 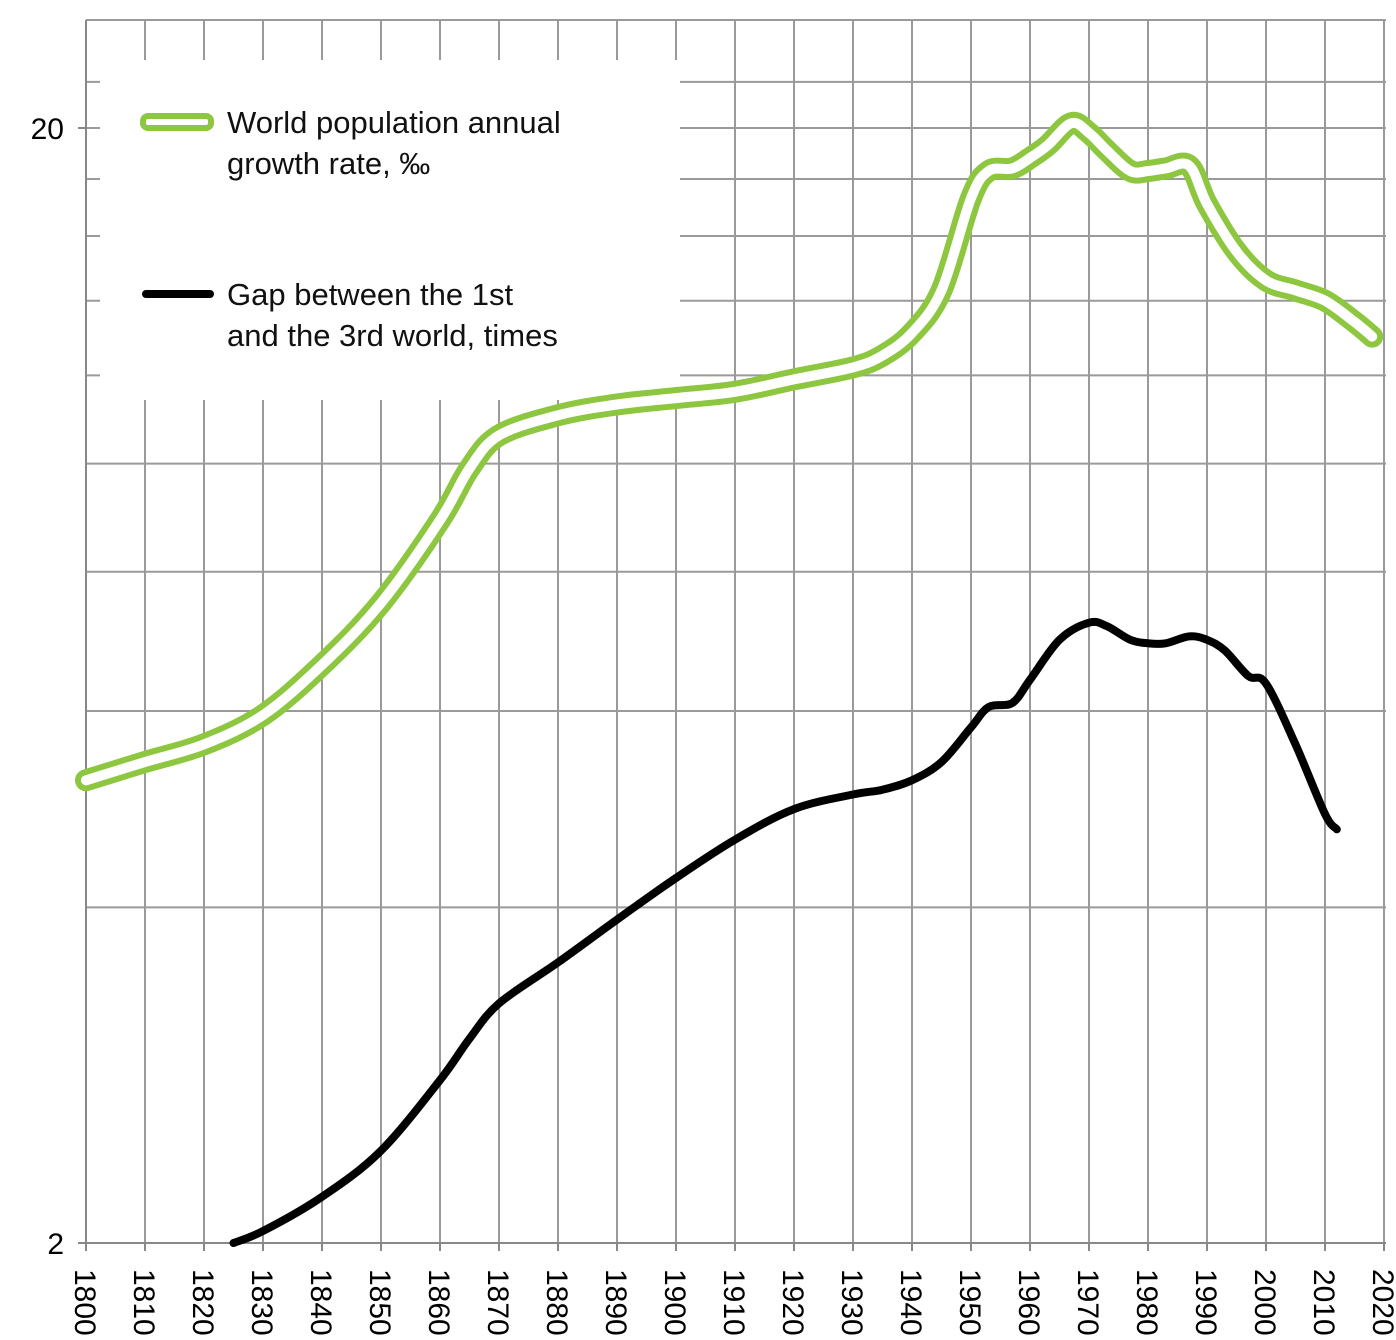 I want to click on x-tick-label: 1820, so click(x=202, y=1302).